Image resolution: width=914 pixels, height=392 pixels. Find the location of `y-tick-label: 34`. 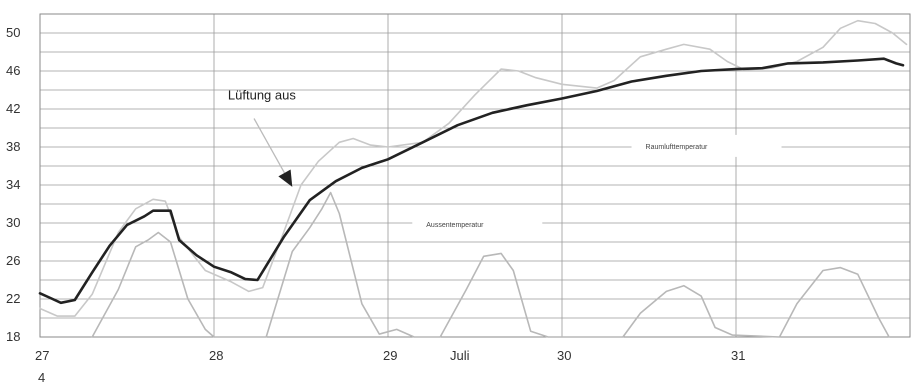

y-tick-label: 34 is located at coordinates (13, 184).